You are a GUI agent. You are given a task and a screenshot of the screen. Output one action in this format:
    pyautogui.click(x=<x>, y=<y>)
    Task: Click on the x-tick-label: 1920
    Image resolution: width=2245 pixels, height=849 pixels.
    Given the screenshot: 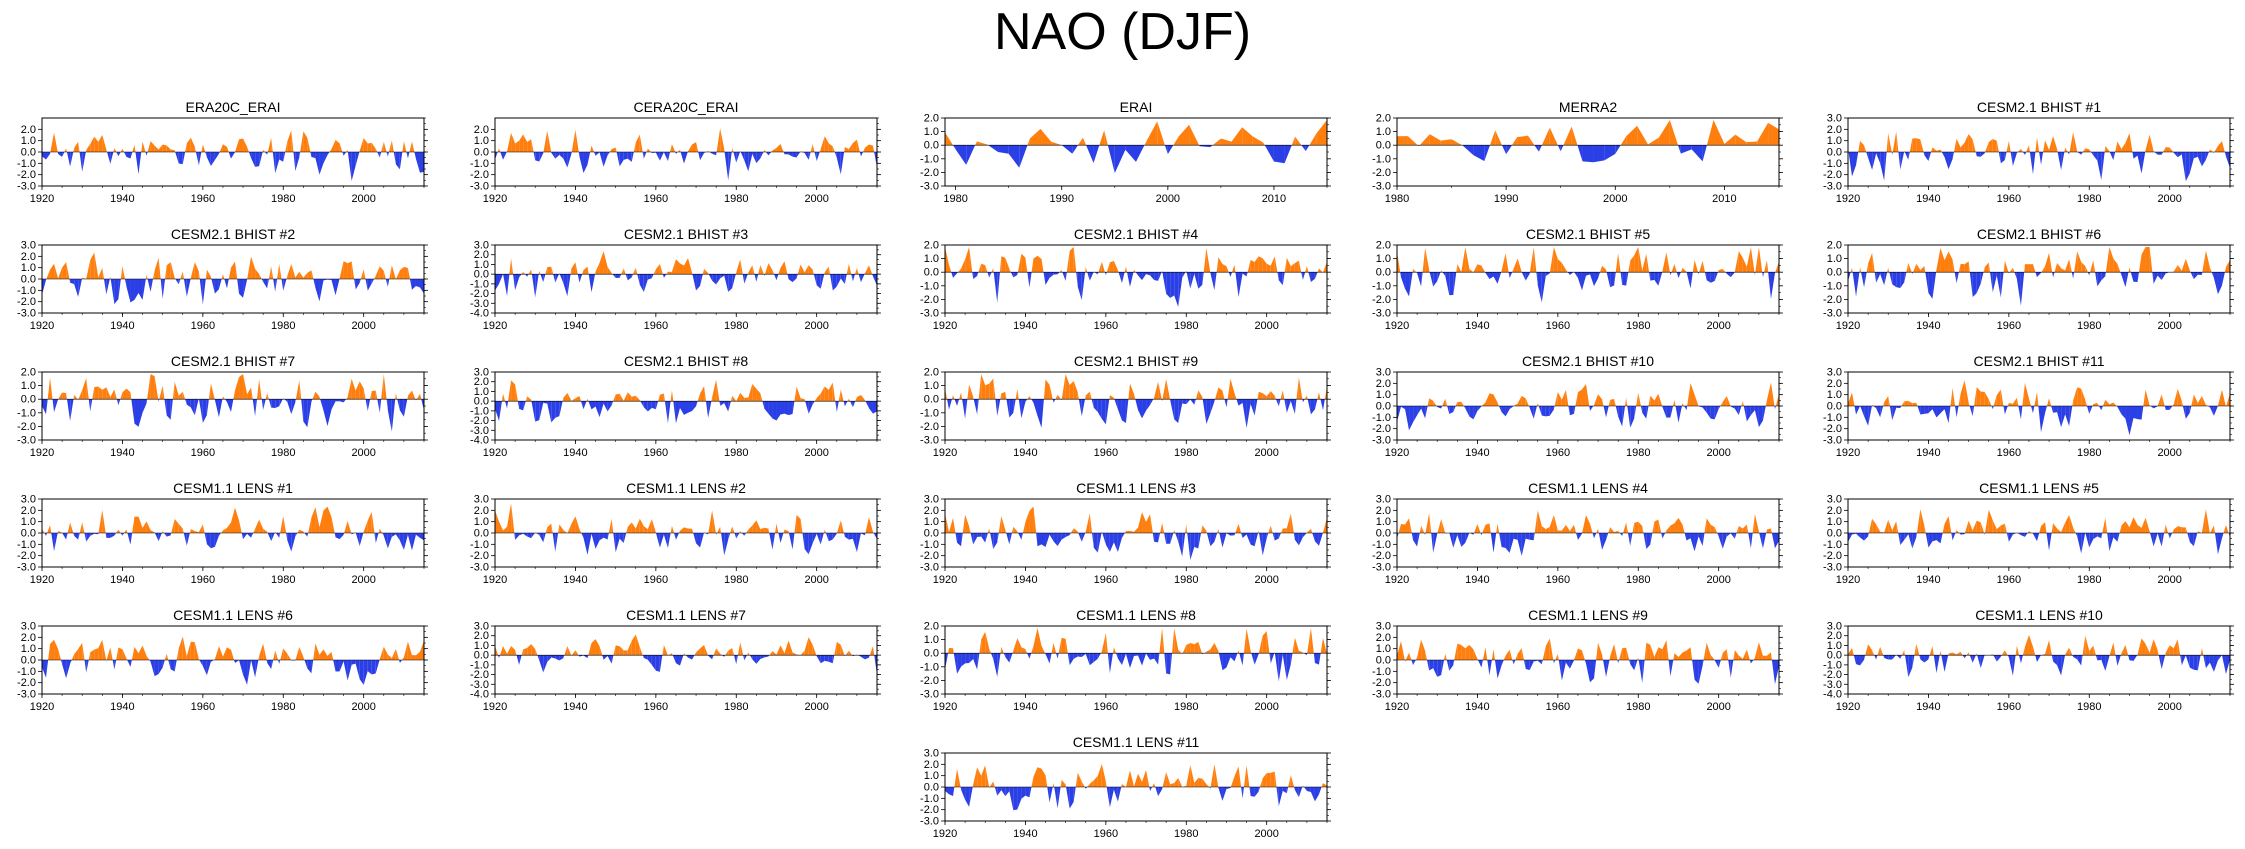 What is the action you would take?
    pyautogui.click(x=42, y=326)
    